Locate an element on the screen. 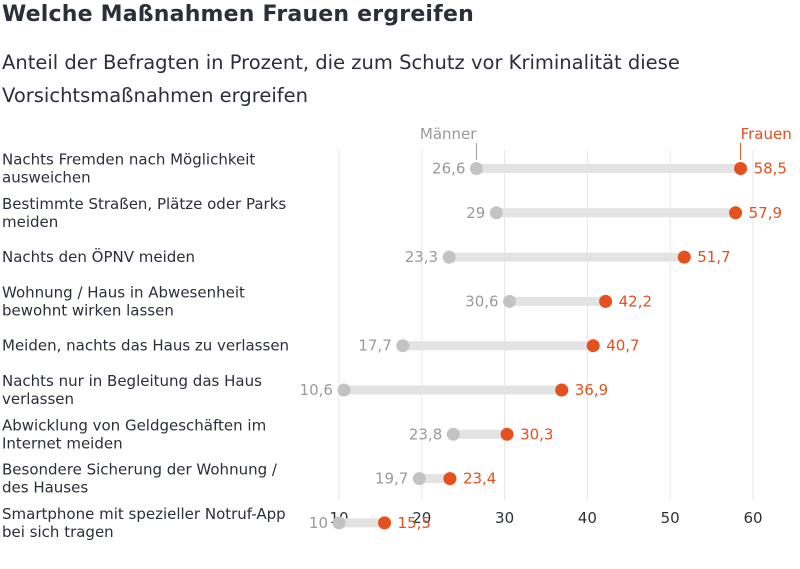  maenner-value-label: 23,8 is located at coordinates (425, 434).